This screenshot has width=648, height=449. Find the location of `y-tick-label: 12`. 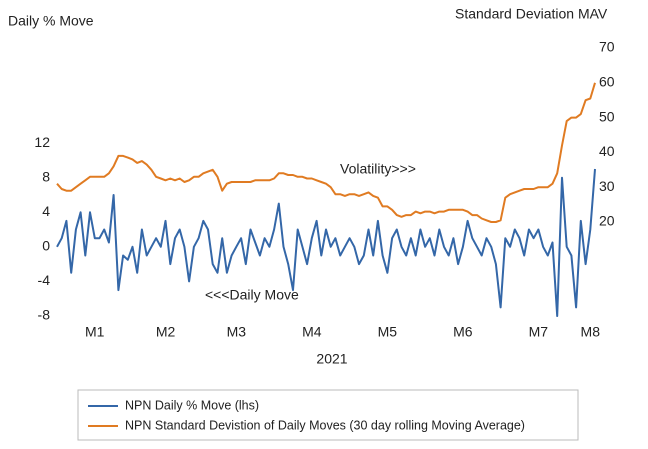

y-tick-label: 12 is located at coordinates (42, 142).